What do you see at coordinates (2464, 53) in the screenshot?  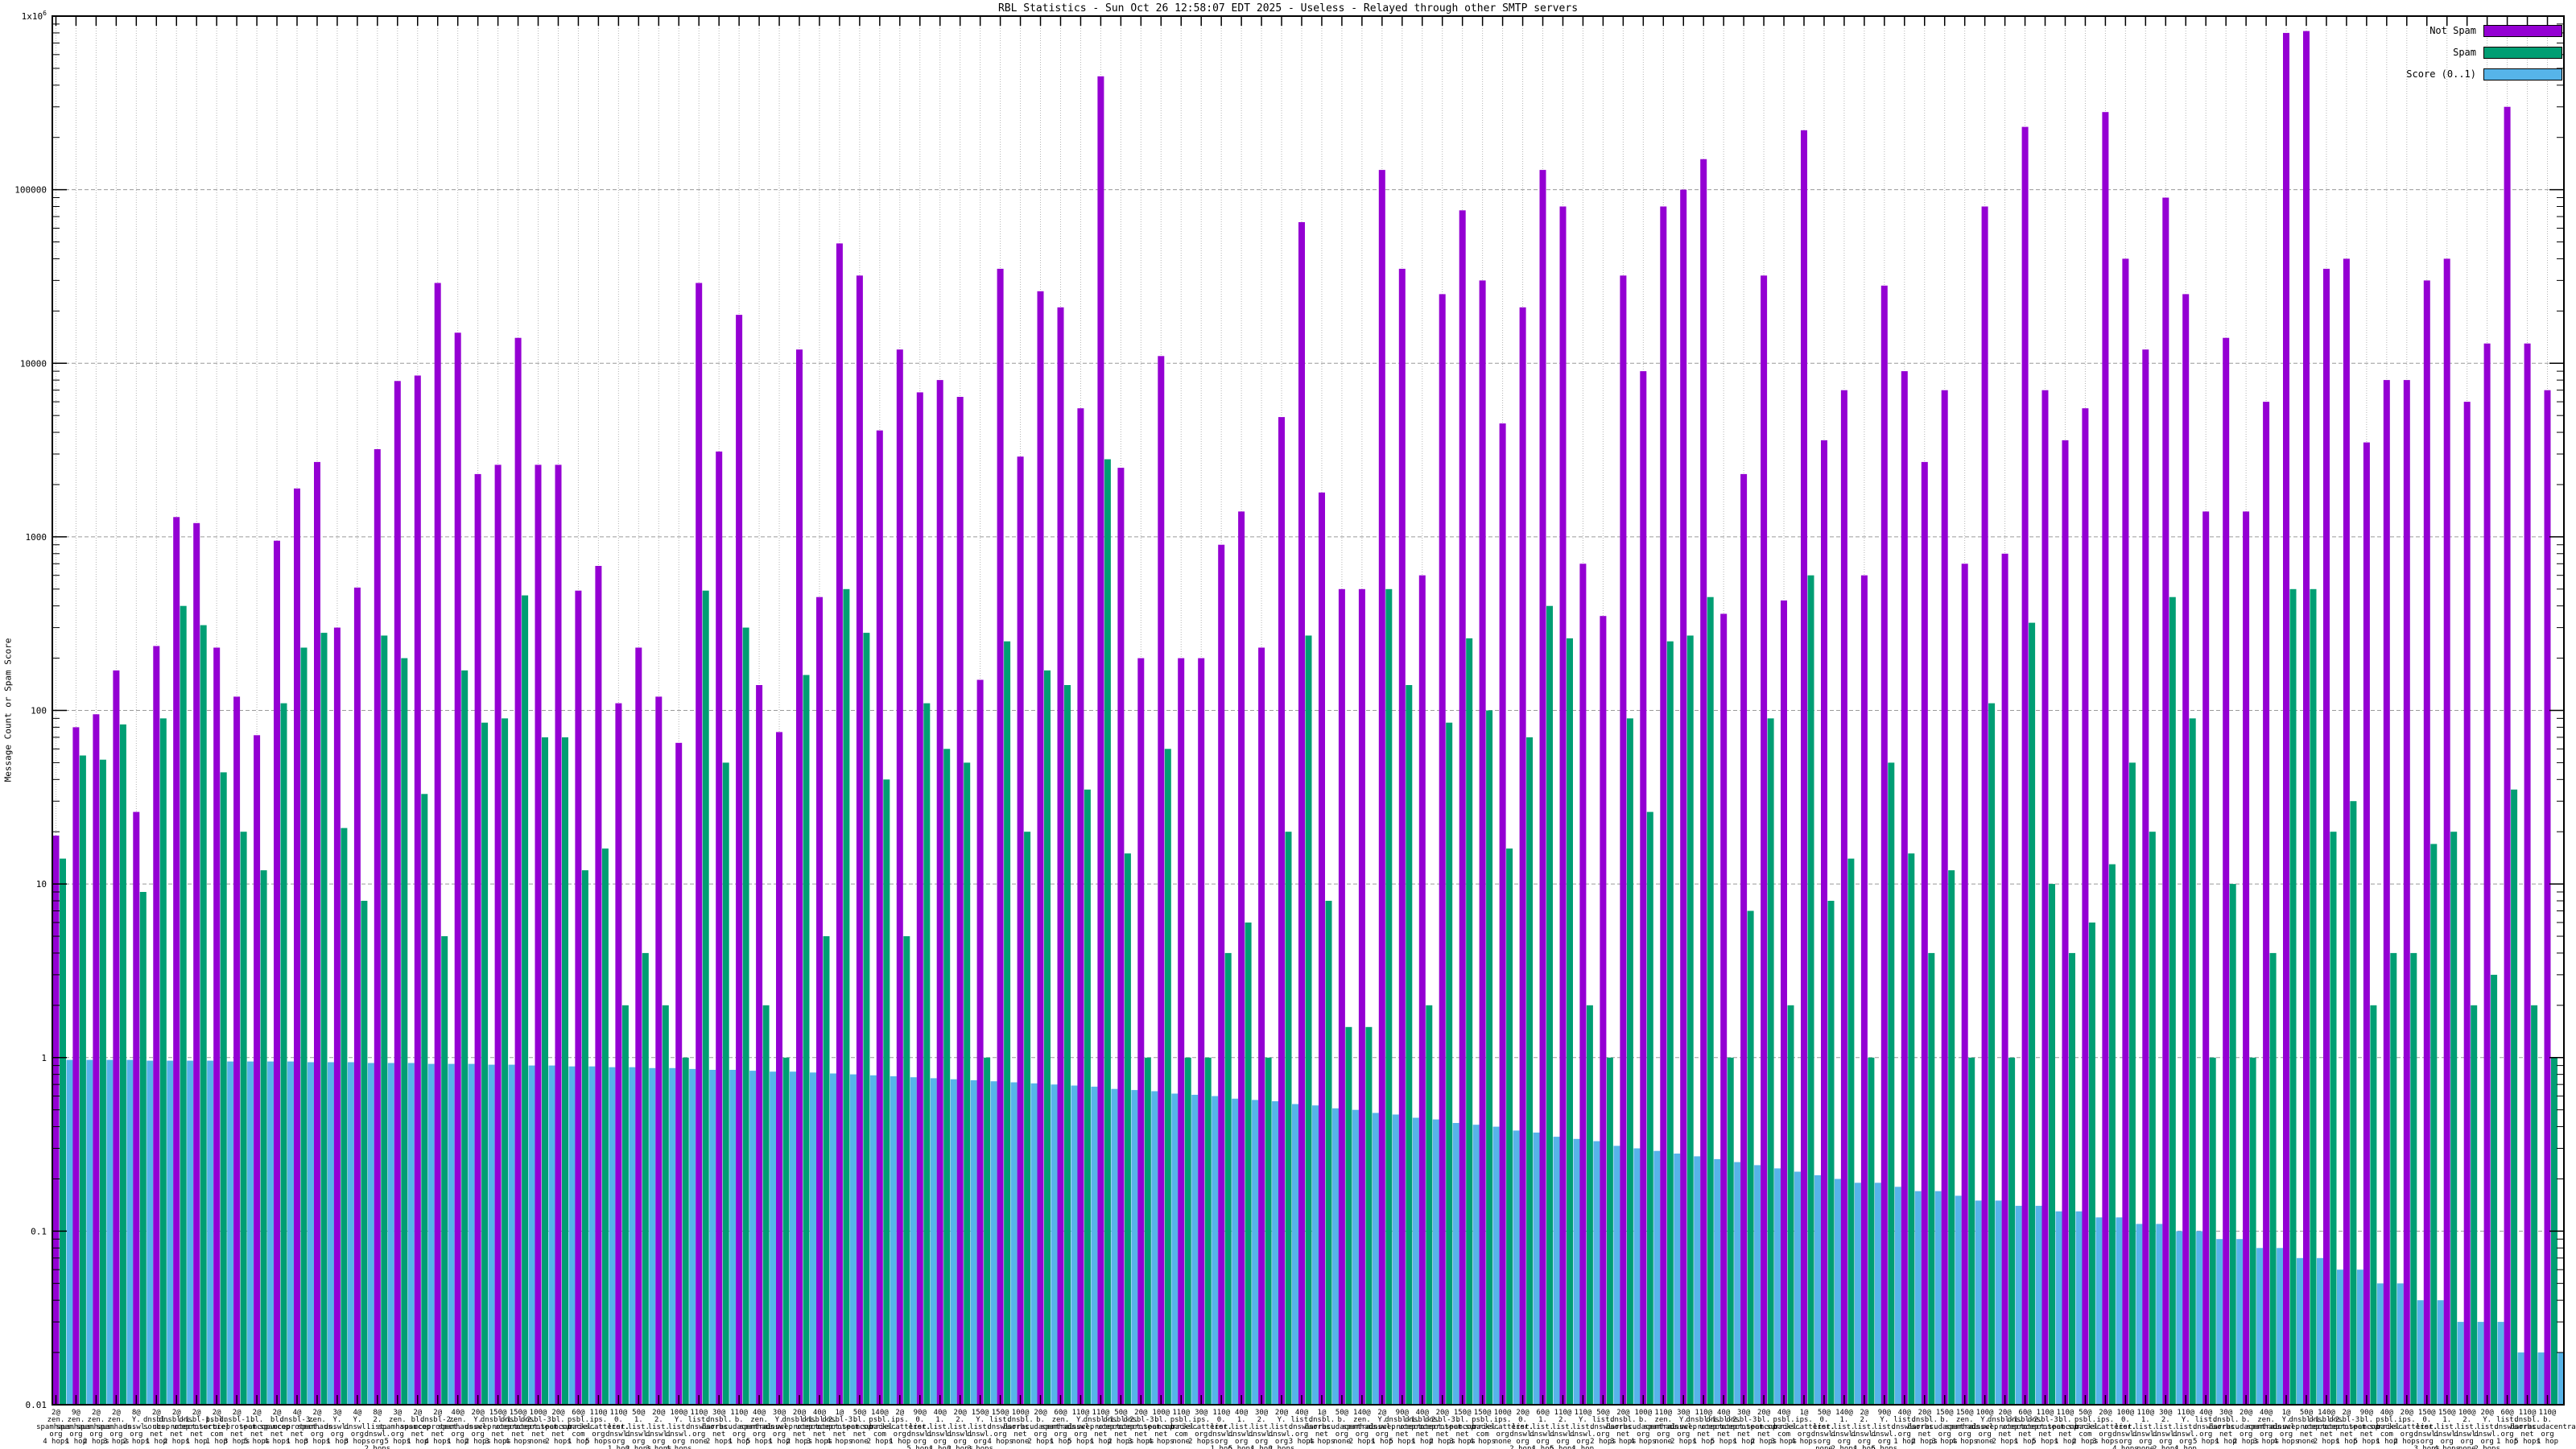 I see `legend-label-spam: Spam` at bounding box center [2464, 53].